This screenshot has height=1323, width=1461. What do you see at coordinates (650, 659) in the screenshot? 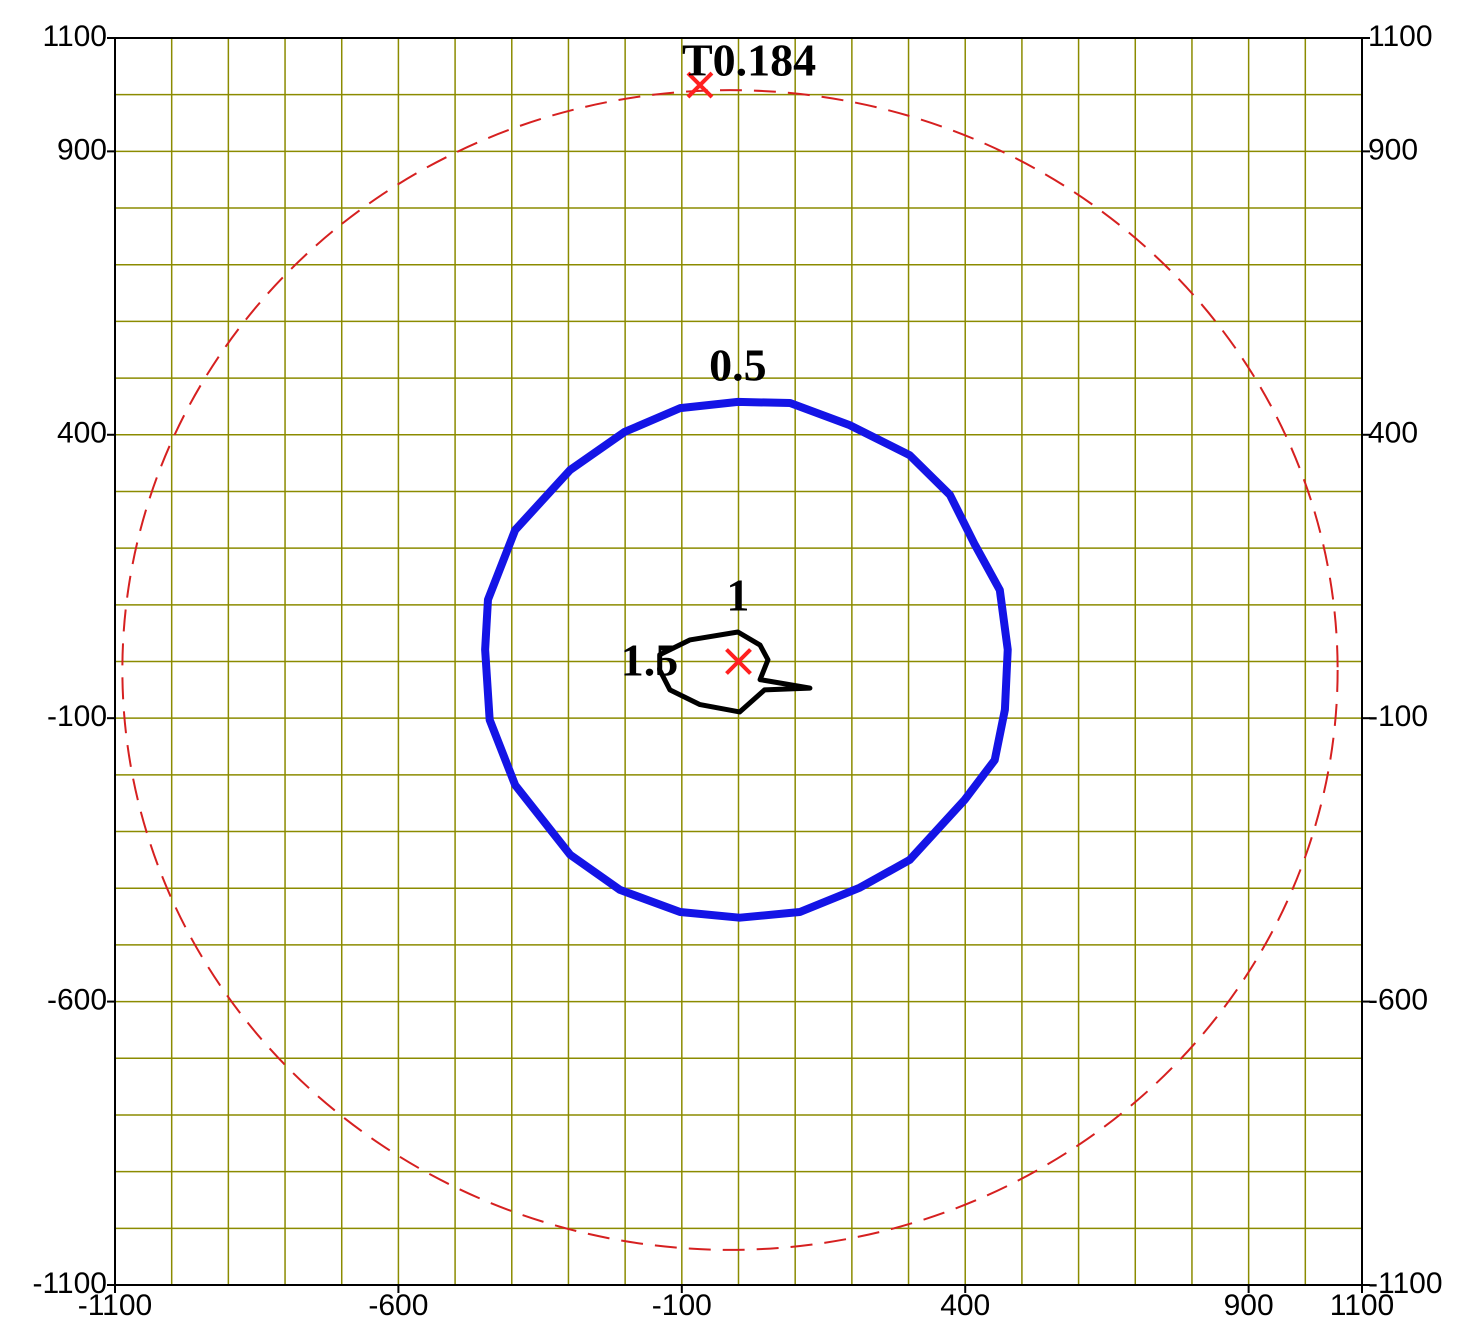
I see `annotation: 1.5` at bounding box center [650, 659].